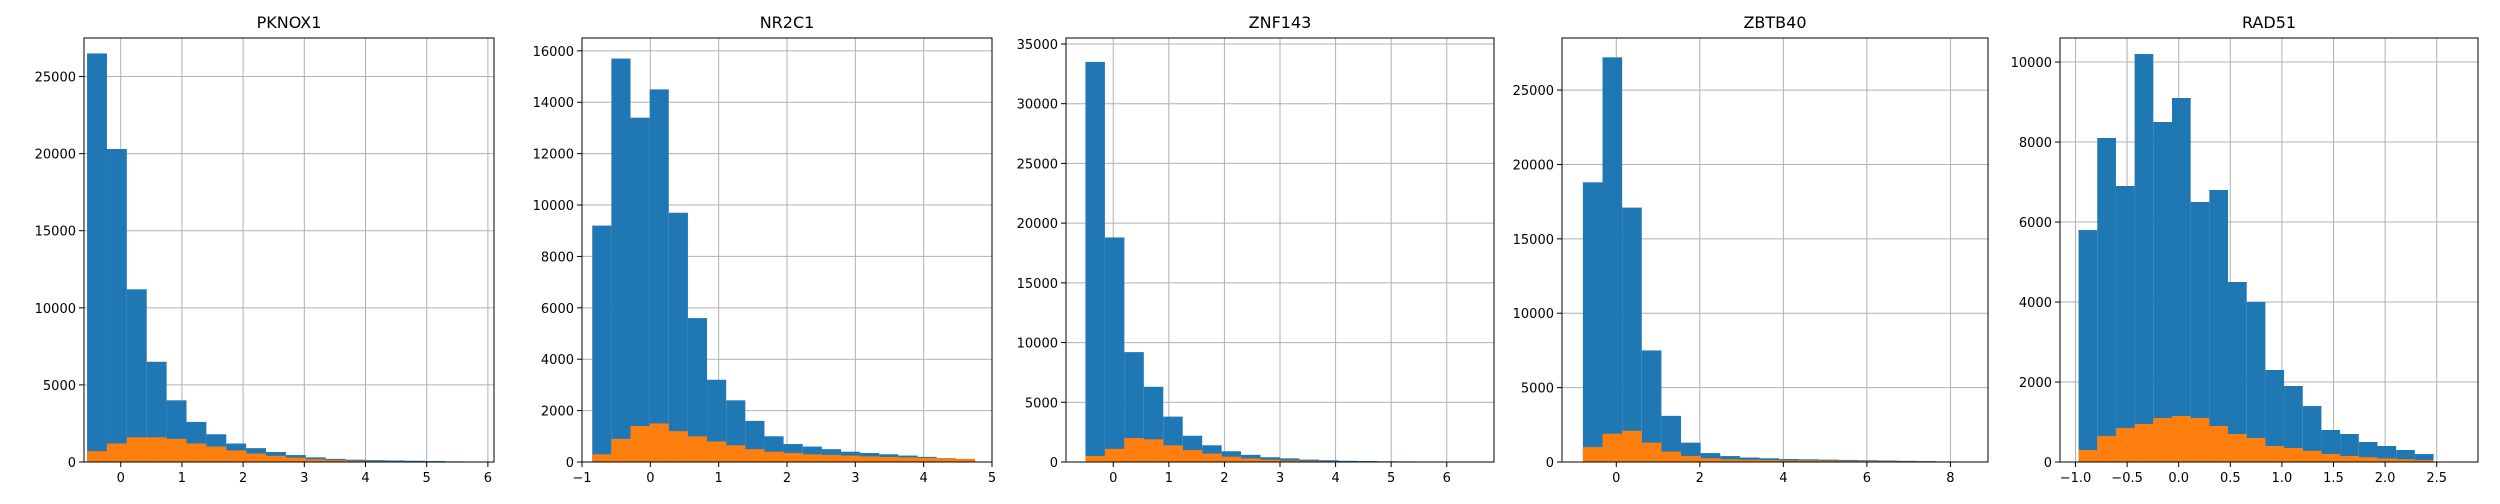  Describe the element at coordinates (2127, 478) in the screenshot. I see `x-tick-label: −0.5` at that location.